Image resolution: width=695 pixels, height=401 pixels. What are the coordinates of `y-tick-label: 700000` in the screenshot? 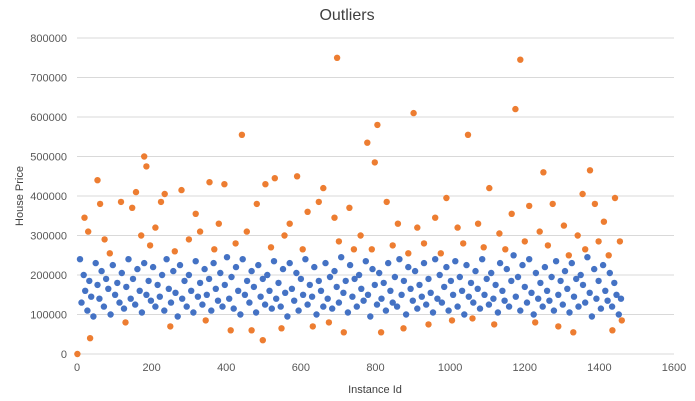 It's located at (48, 79).